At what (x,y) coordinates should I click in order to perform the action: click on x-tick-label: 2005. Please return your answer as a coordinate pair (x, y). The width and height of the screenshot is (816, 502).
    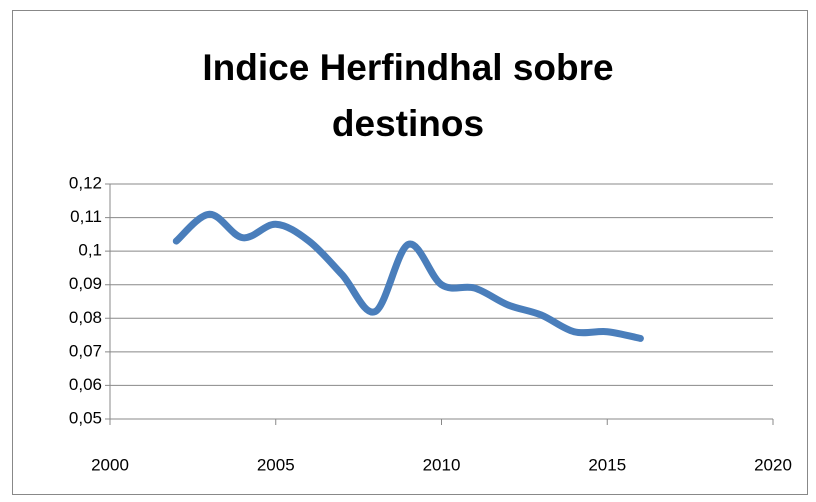
    Looking at the image, I should click on (276, 464).